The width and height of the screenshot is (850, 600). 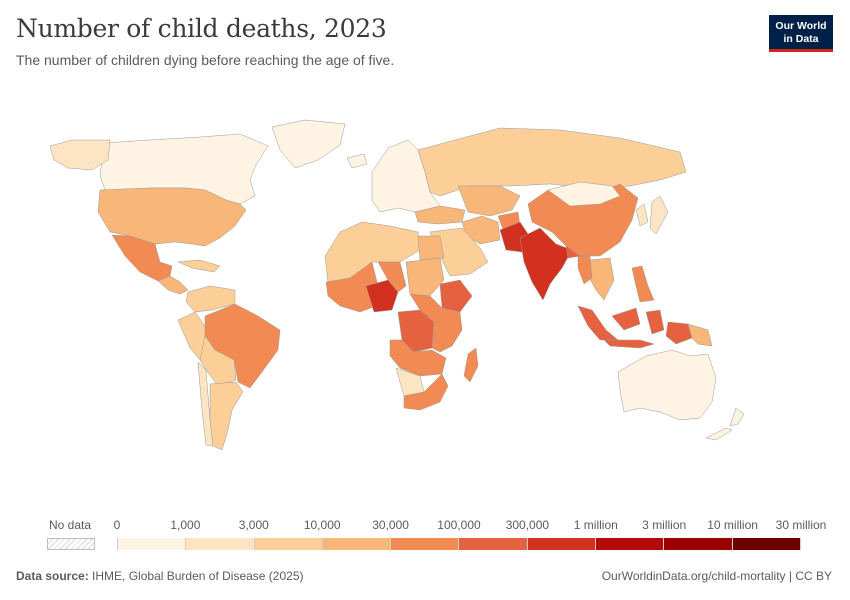 I want to click on legend-tick-label: 3 million, so click(x=664, y=525).